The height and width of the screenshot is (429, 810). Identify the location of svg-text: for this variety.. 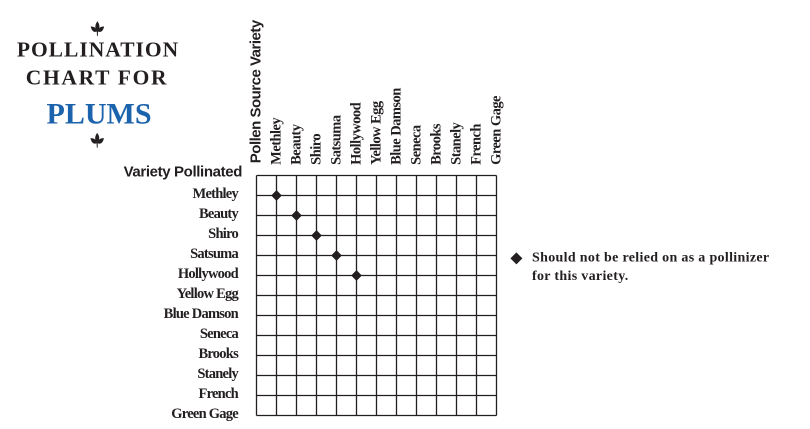
(580, 276).